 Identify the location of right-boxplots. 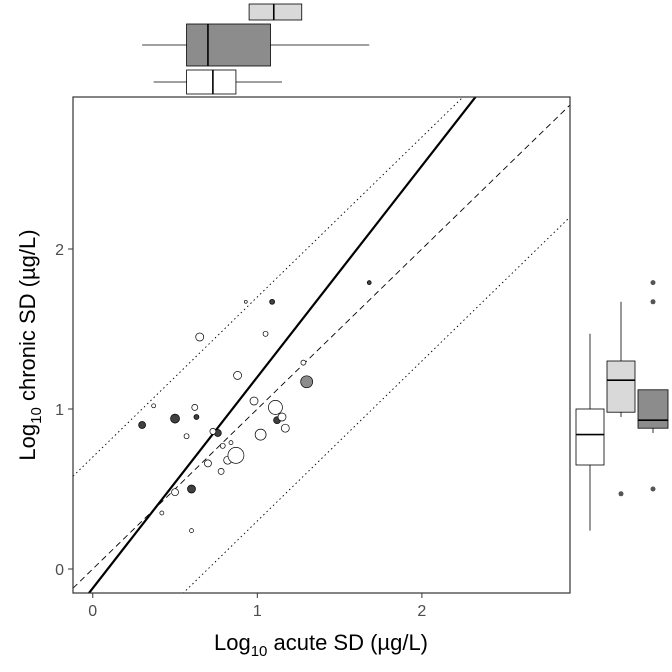
(622, 405).